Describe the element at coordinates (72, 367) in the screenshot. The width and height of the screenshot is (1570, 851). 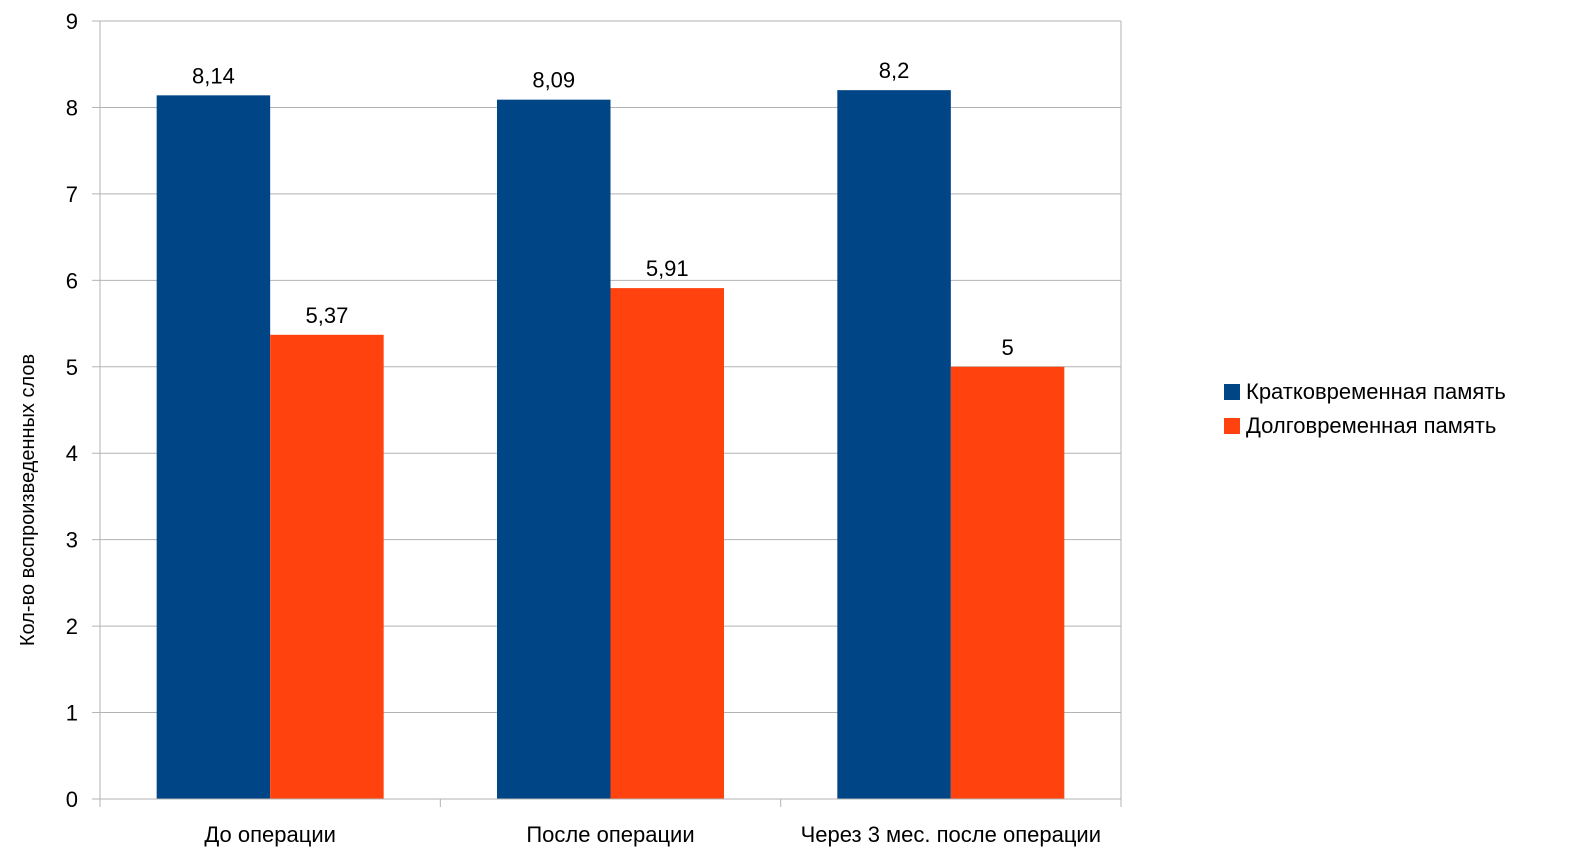
I see `y-tick-label: 5` at that location.